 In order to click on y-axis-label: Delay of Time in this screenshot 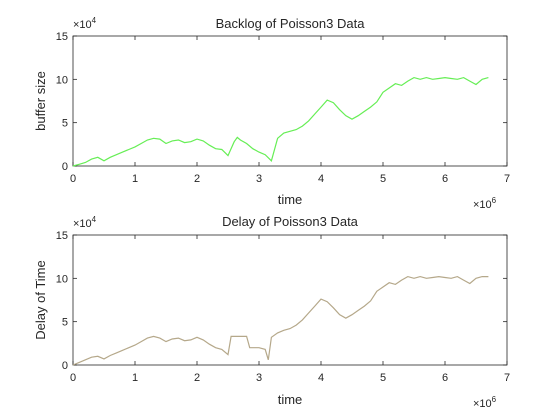, I will do `click(40, 299)`.